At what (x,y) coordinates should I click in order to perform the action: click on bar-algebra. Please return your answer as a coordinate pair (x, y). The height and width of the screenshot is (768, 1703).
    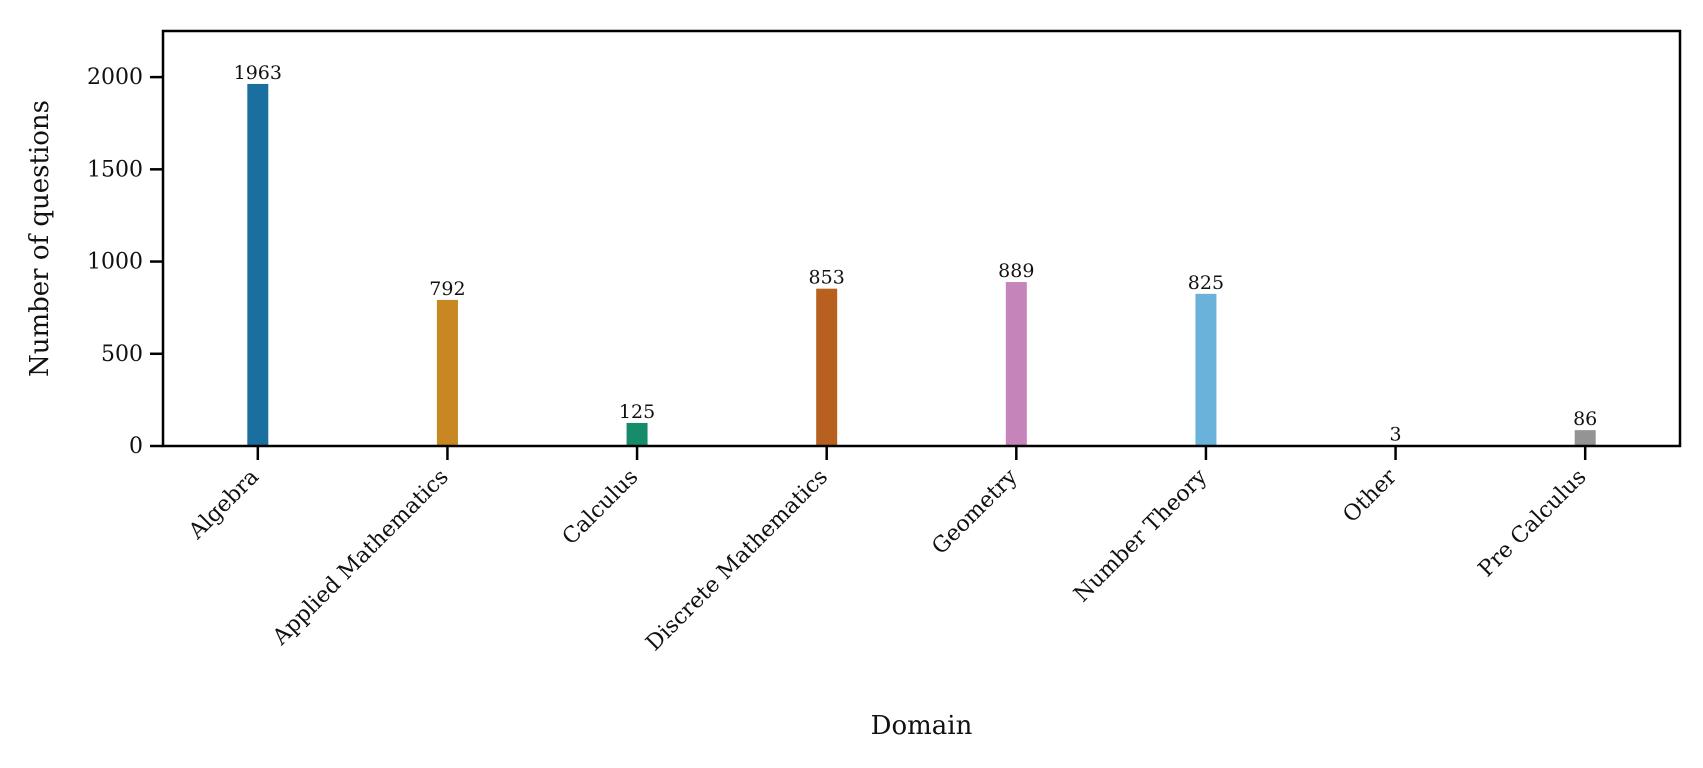
    Looking at the image, I should click on (258, 265).